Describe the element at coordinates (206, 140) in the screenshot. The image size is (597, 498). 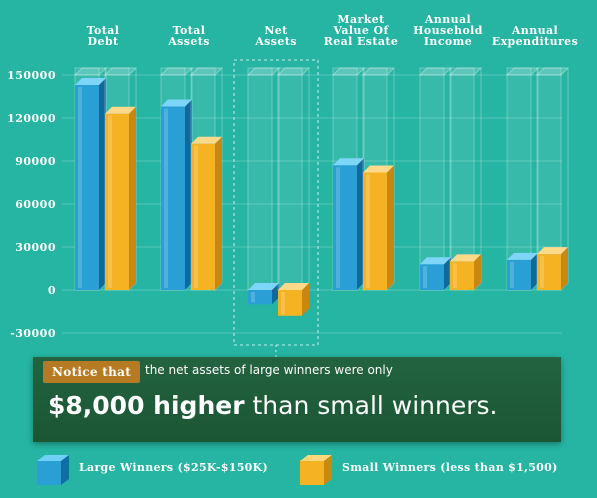
I see `bar-small-total-assets-top` at that location.